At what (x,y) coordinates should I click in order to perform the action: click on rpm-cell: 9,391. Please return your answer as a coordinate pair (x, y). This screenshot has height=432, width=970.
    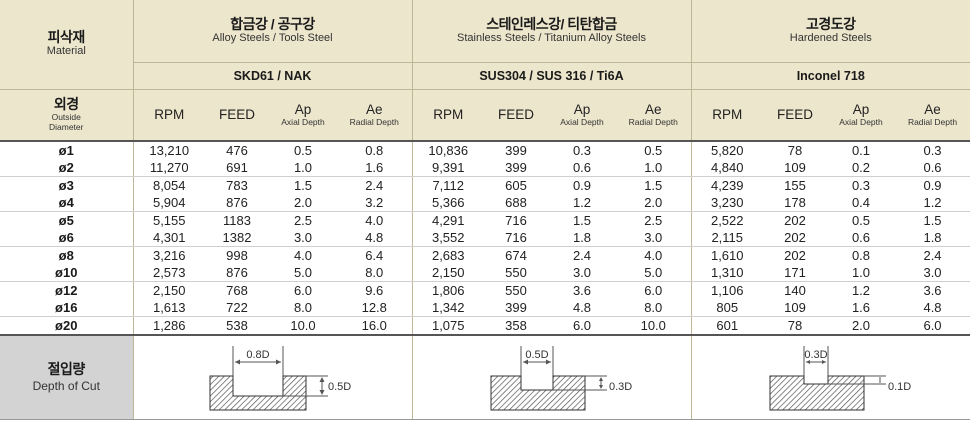
    Looking at the image, I should click on (447, 168).